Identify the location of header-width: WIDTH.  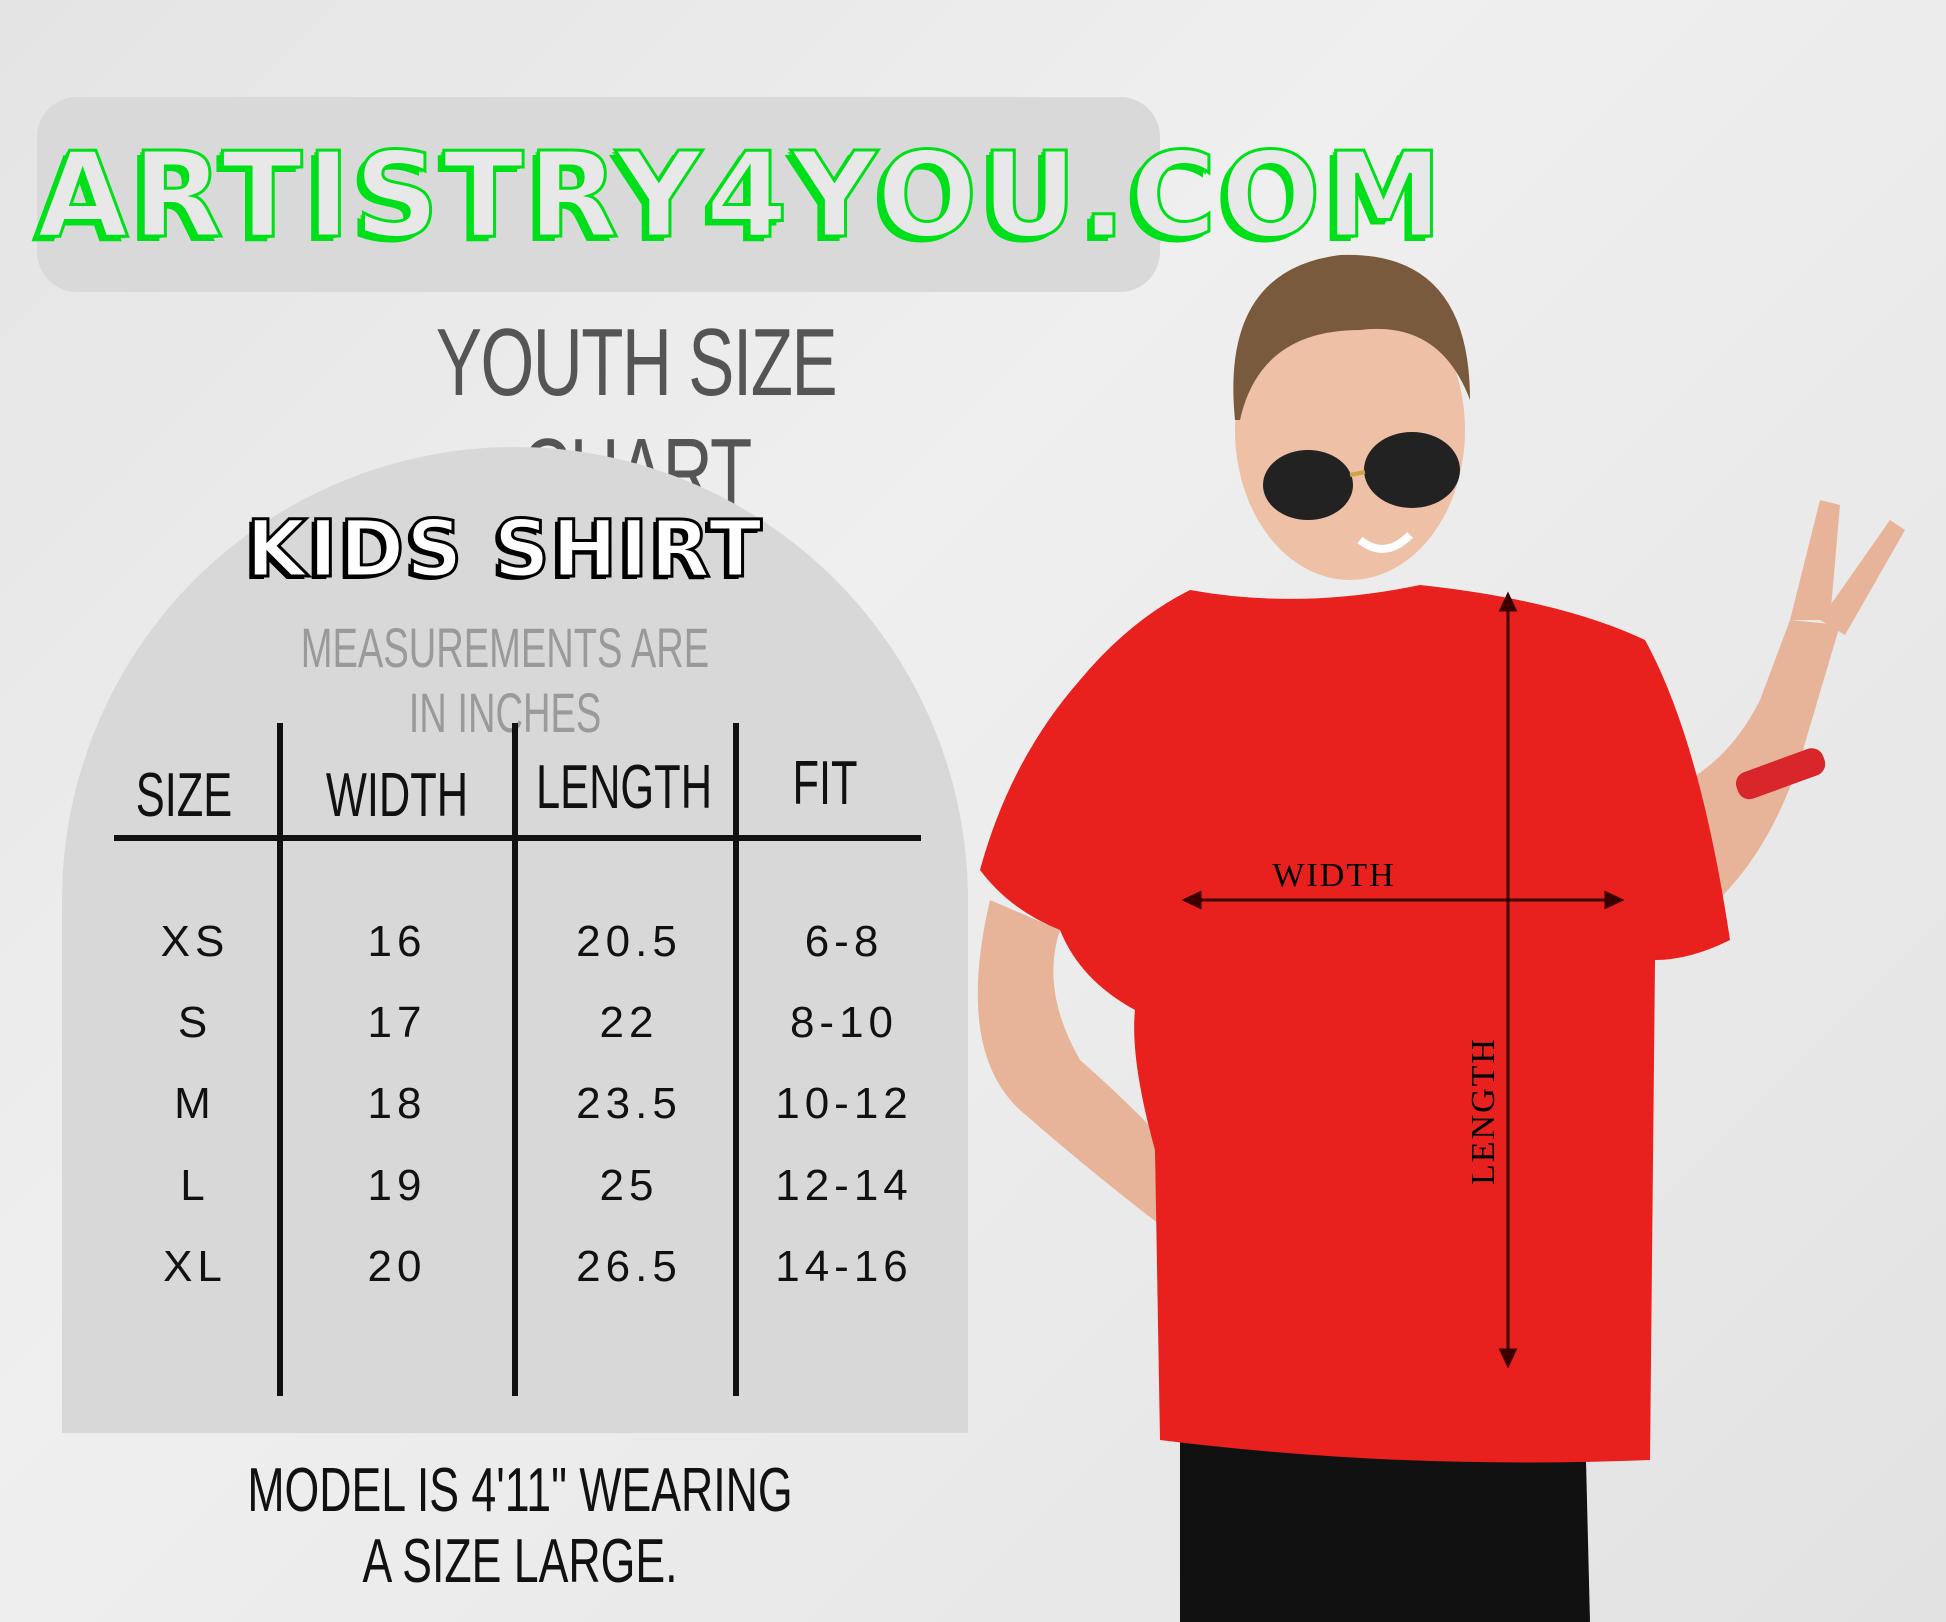
(397, 795).